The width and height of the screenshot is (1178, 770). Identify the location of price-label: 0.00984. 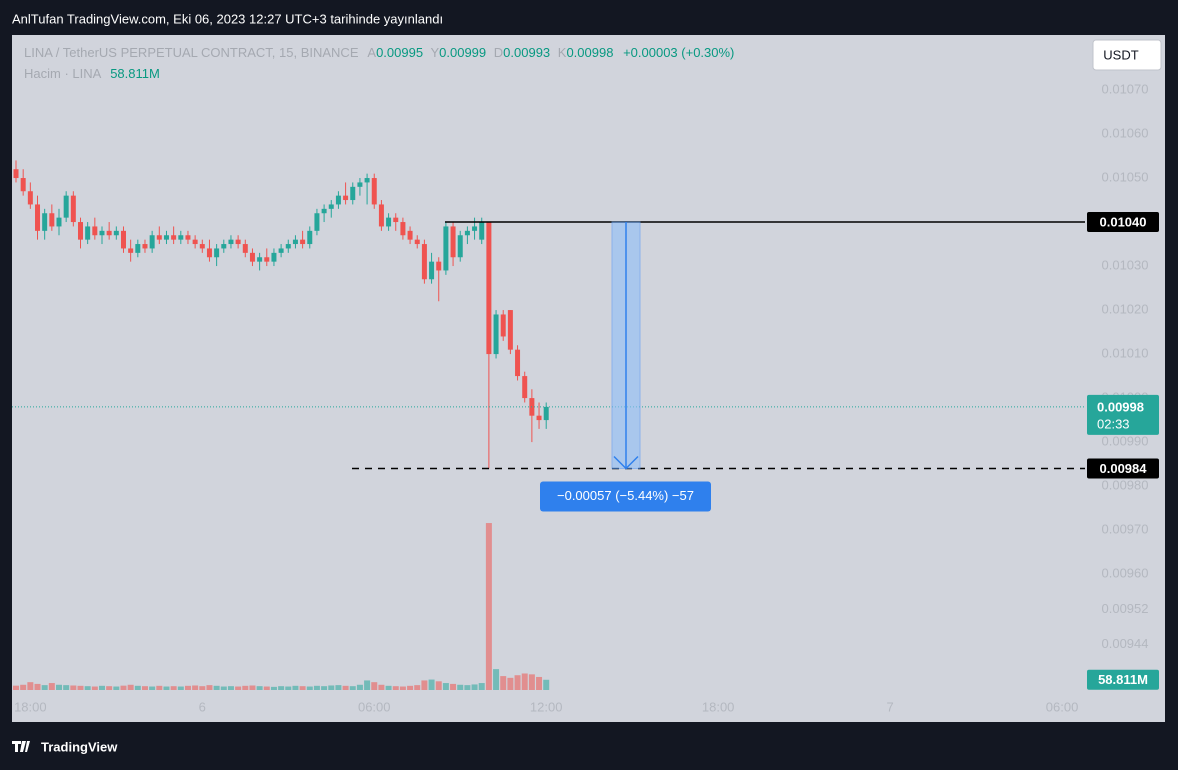
(1124, 468).